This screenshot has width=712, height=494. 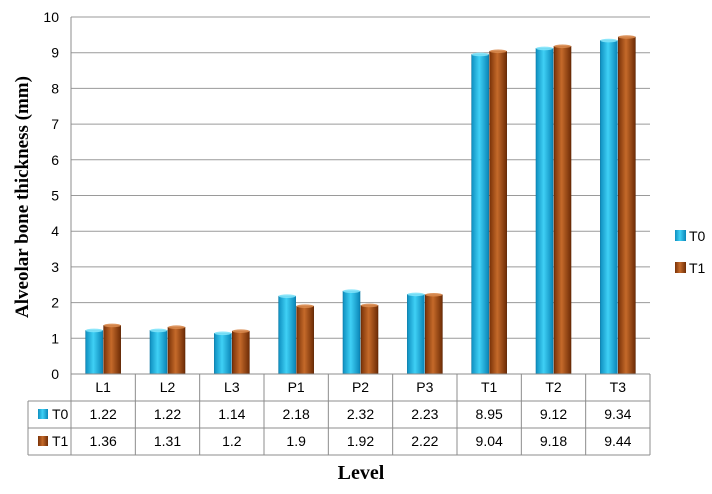 What do you see at coordinates (305, 340) in the screenshot?
I see `bar-t1-p1` at bounding box center [305, 340].